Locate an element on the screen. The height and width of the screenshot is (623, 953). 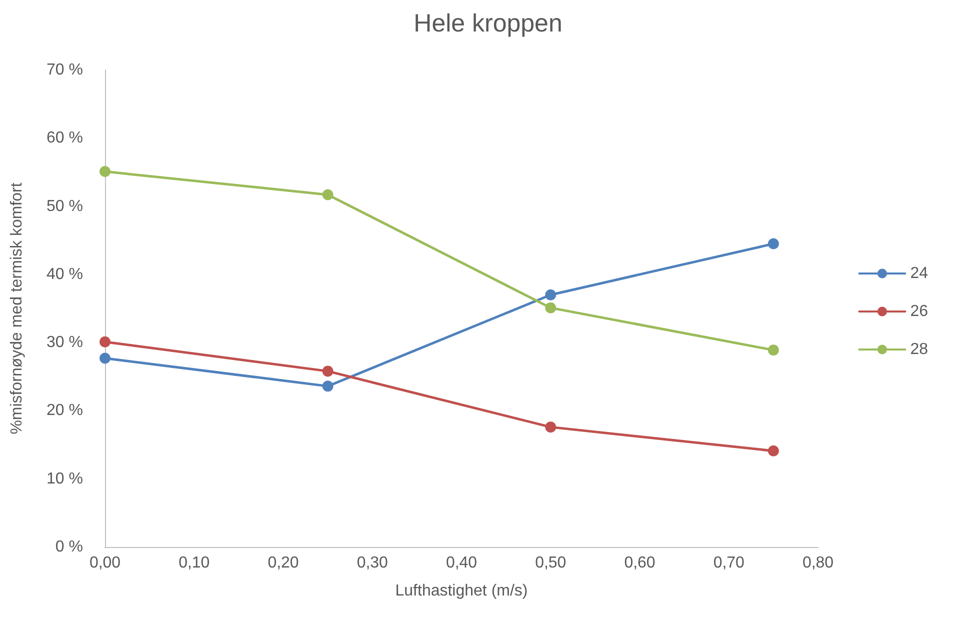
x-tick-label: 0,60 is located at coordinates (640, 563).